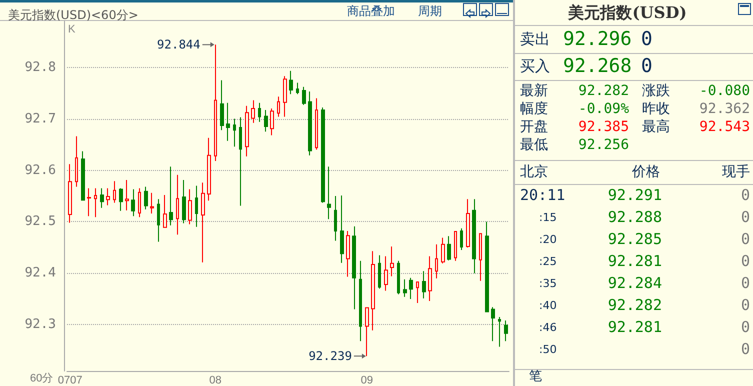 This screenshot has width=753, height=386. Describe the element at coordinates (548, 261) in the screenshot. I see `text: :25` at that location.